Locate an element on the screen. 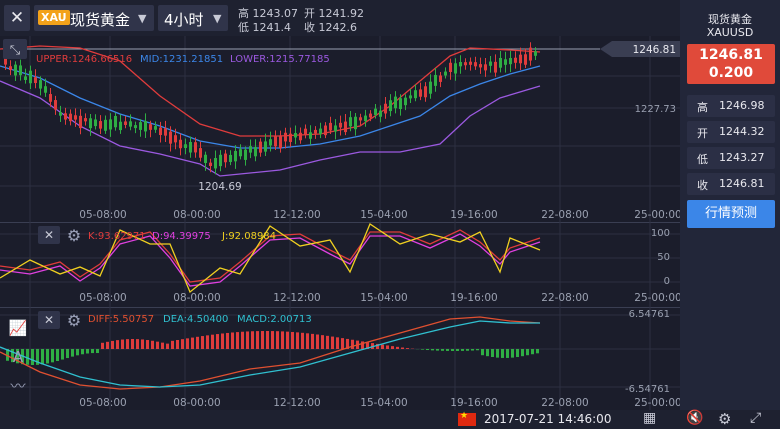 This screenshot has width=780, height=429. macd-time-label: 08-00:00 is located at coordinates (196, 403).